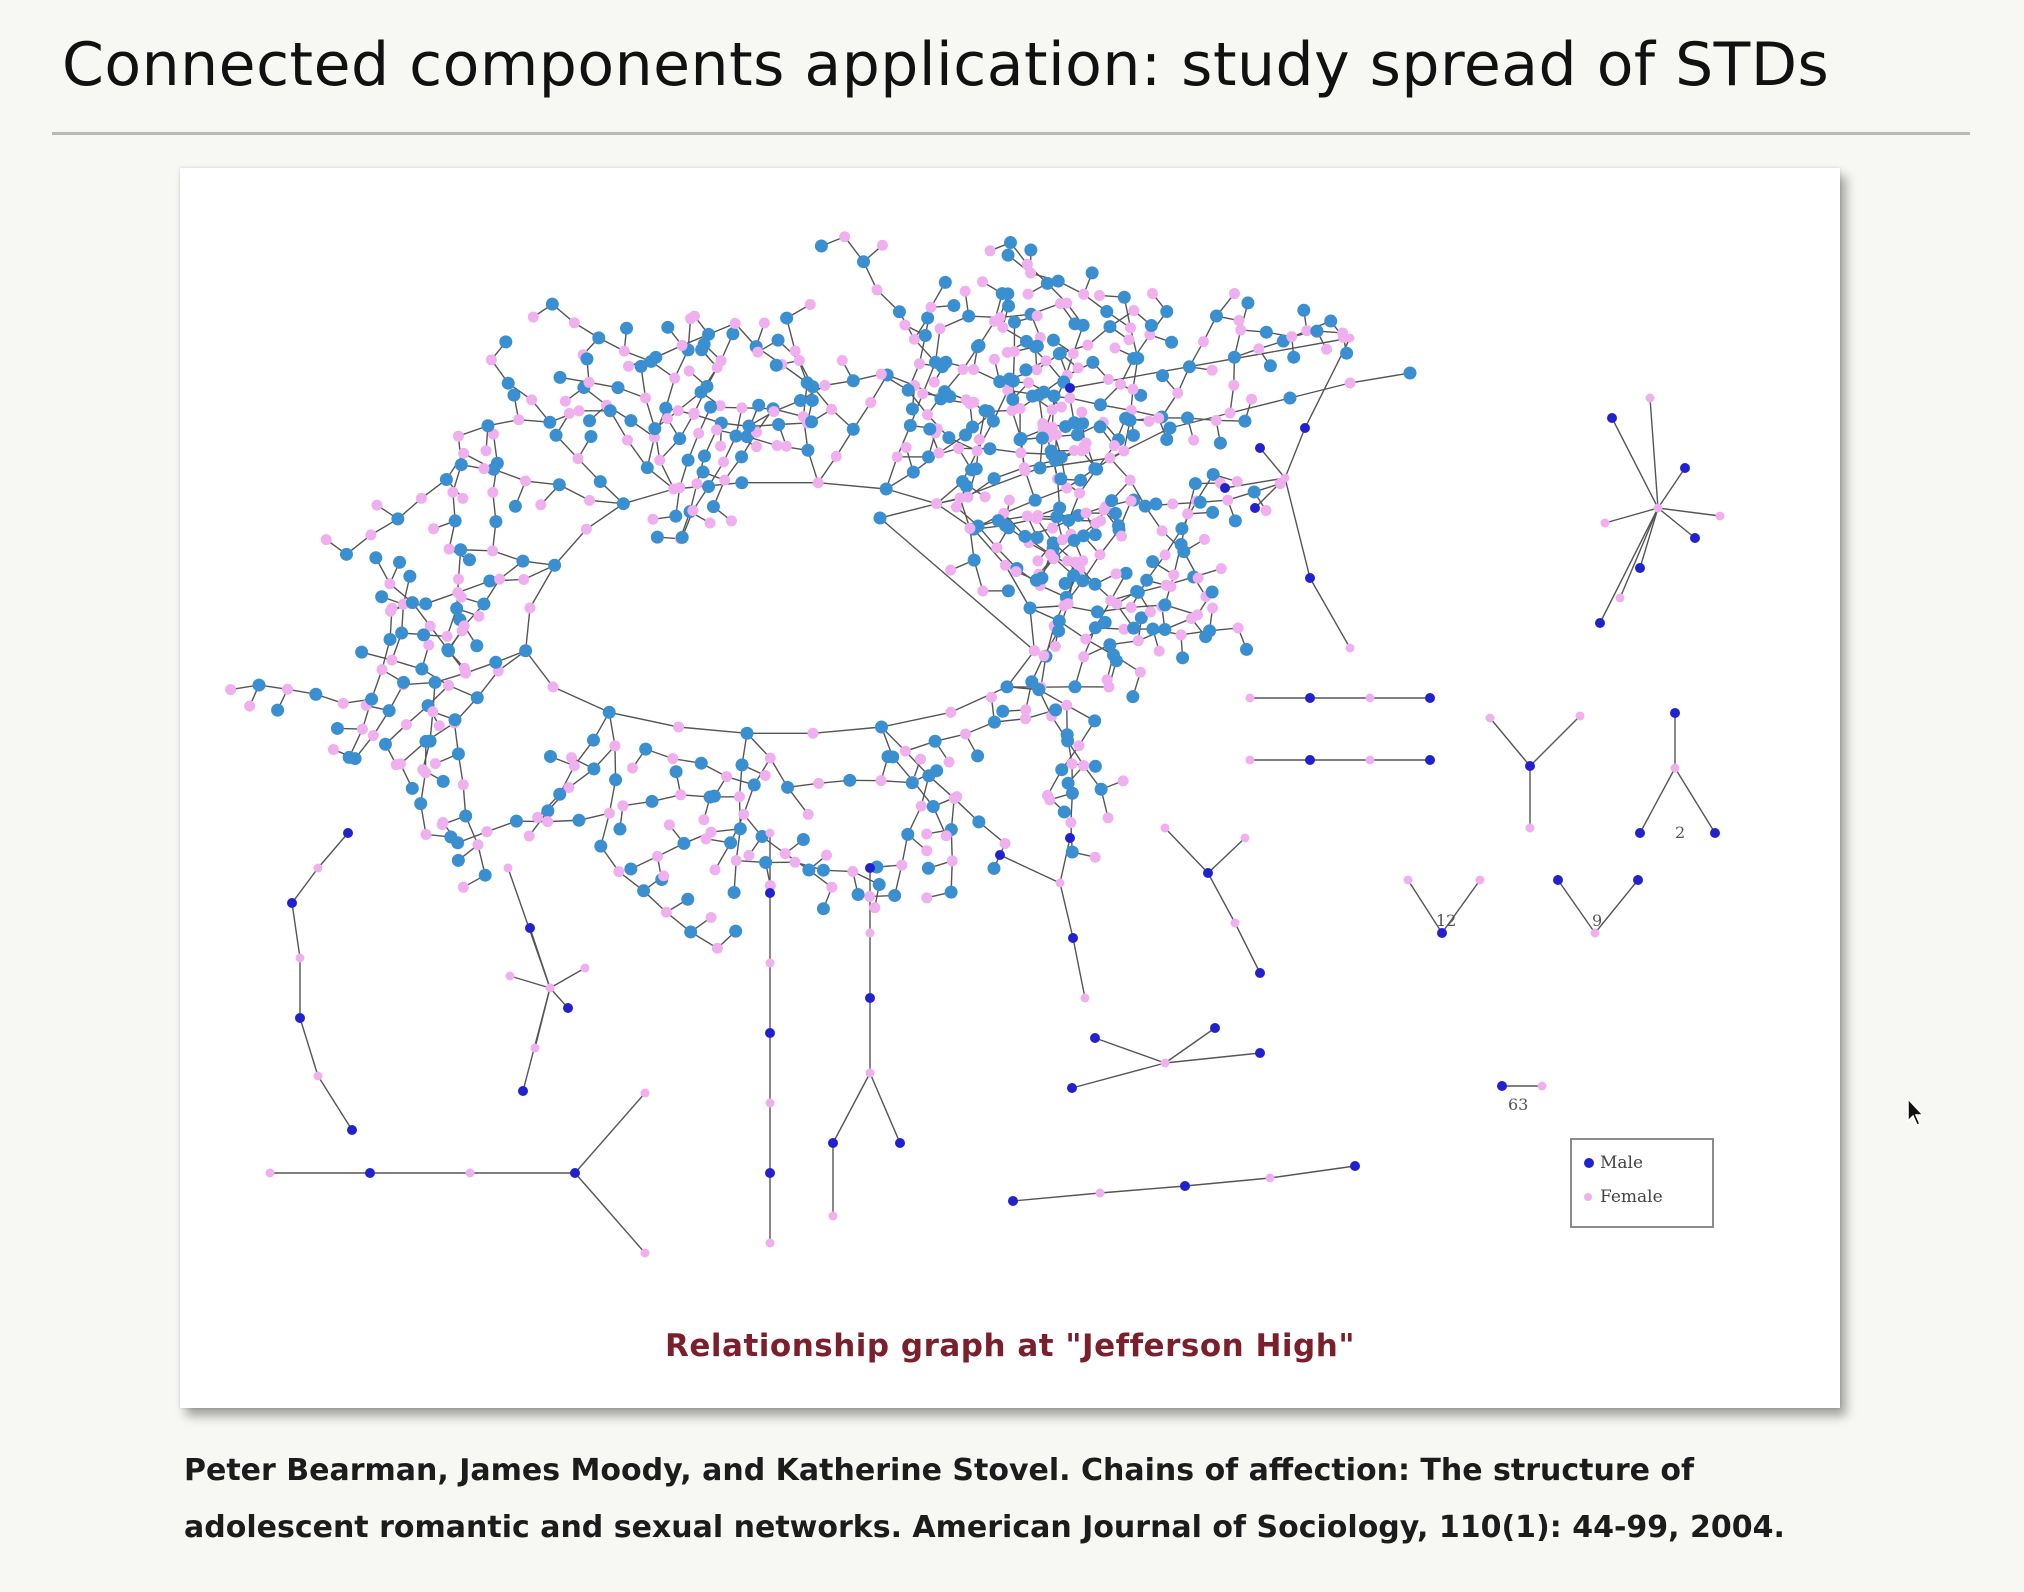 This screenshot has width=2024, height=1592. Describe the element at coordinates (1589, 1163) in the screenshot. I see `male-dot-icon` at that location.